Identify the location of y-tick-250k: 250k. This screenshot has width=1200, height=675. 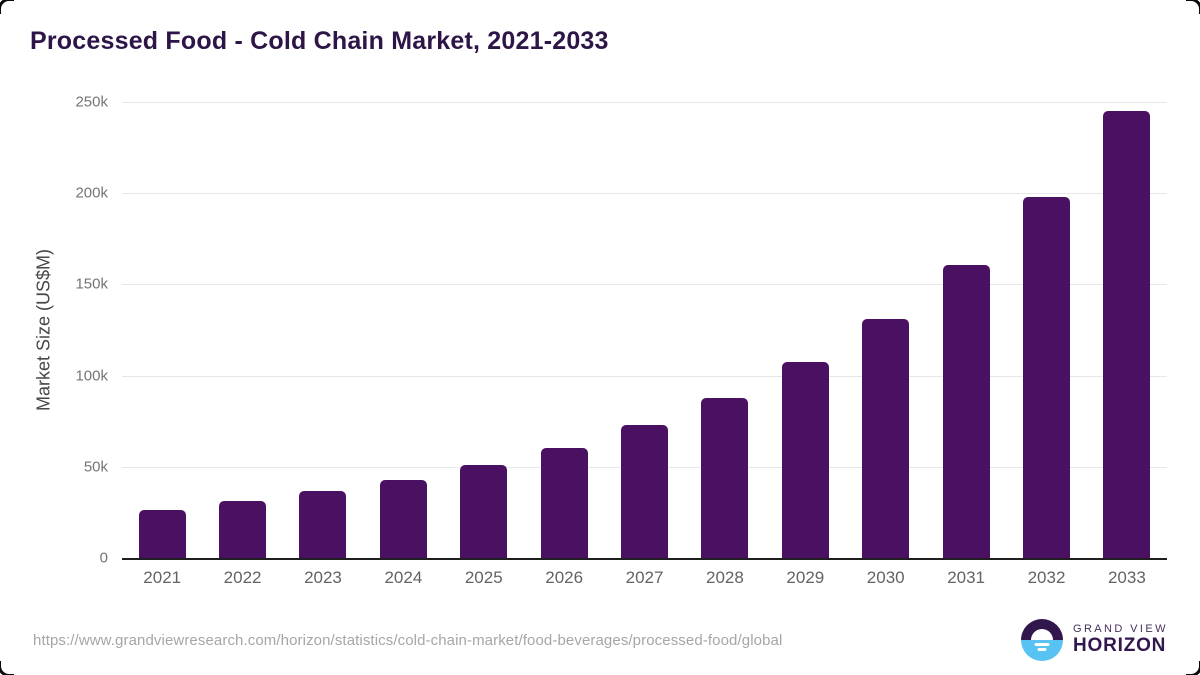
(91, 102).